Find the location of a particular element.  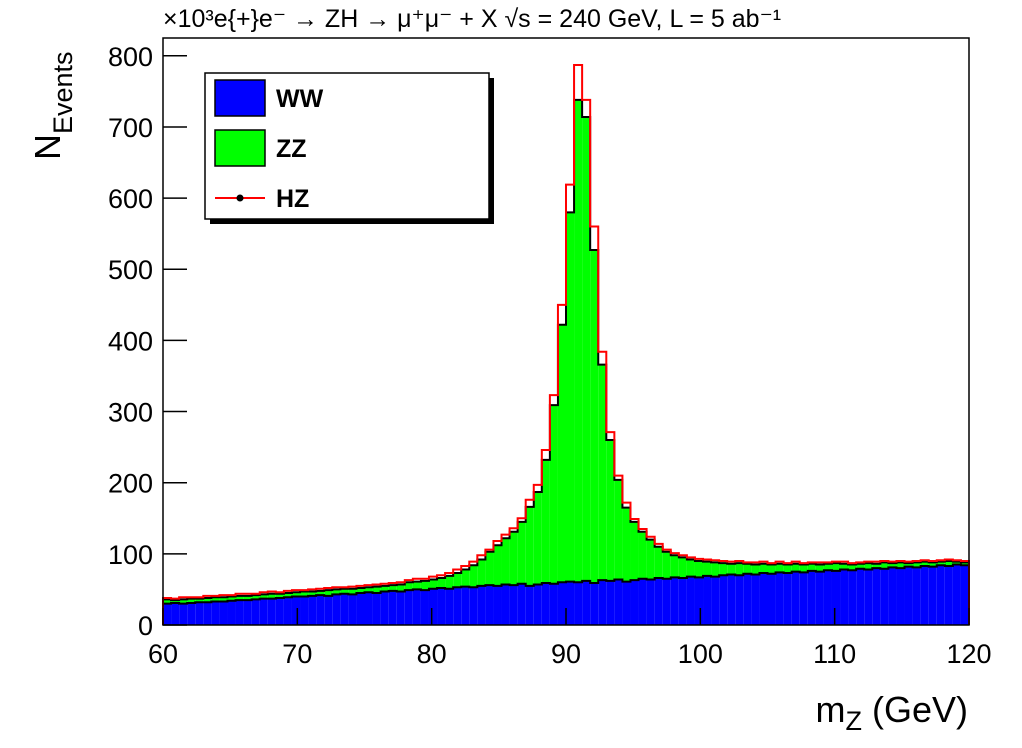

x-tick-label: 120 is located at coordinates (968, 654).